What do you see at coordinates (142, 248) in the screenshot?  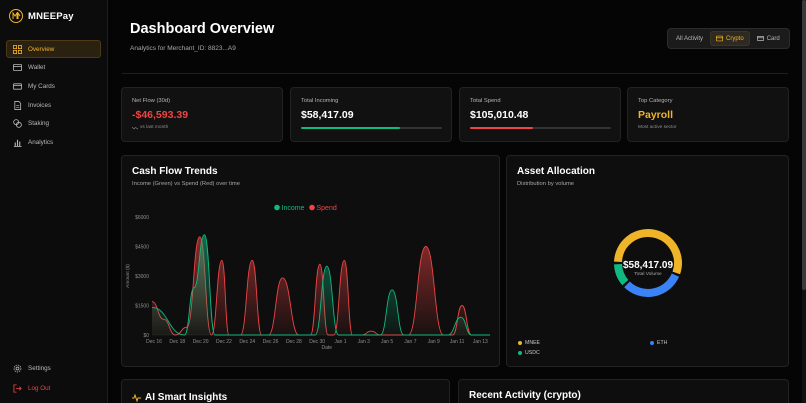 I see `y-tick-label: $4500` at bounding box center [142, 248].